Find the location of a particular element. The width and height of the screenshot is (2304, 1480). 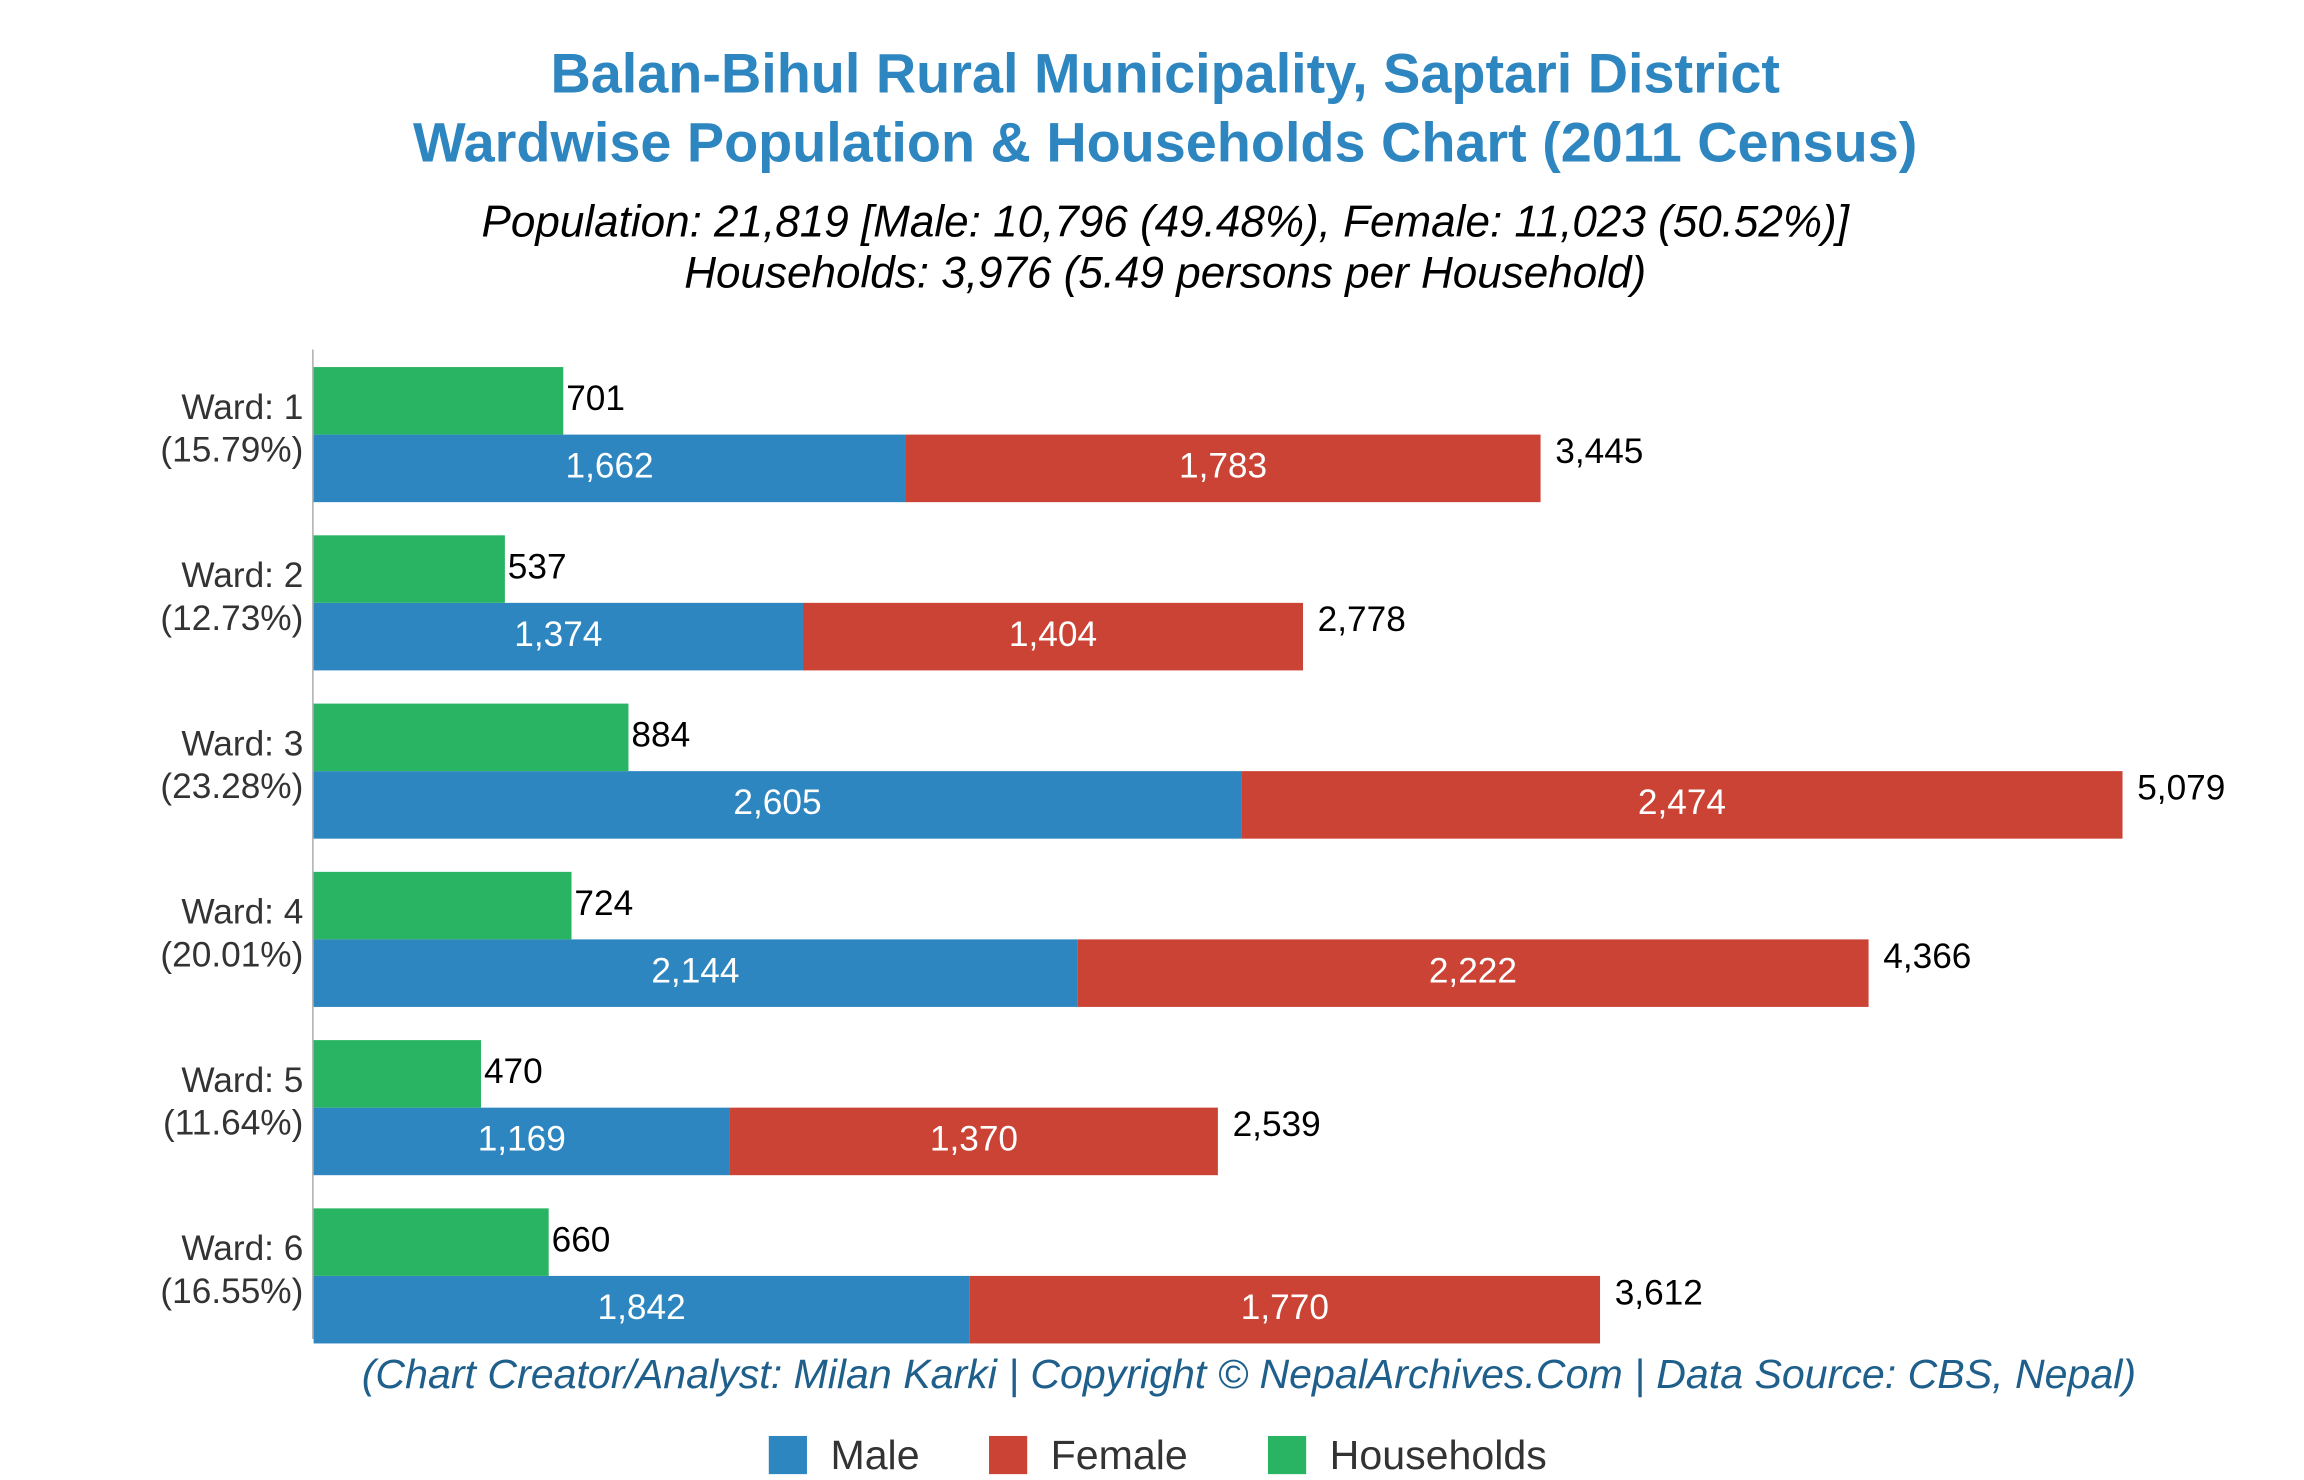

data-label: 1,374 is located at coordinates (558, 634).